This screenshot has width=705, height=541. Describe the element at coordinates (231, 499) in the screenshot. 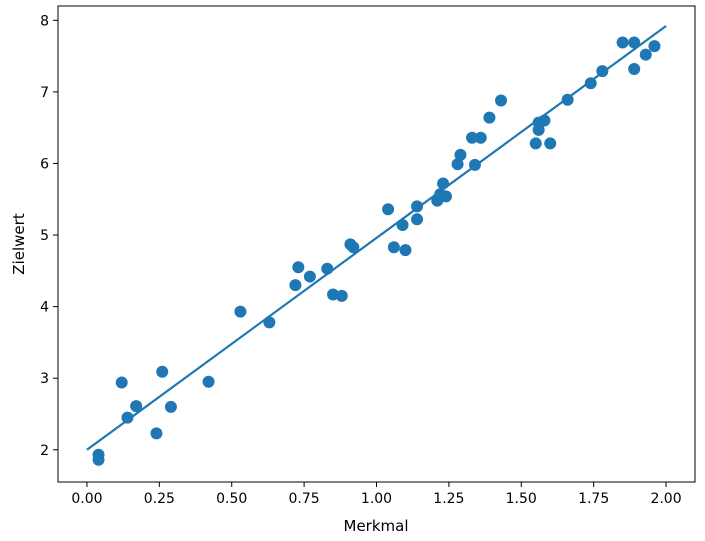

I see `x-tick-label: 0.50` at that location.